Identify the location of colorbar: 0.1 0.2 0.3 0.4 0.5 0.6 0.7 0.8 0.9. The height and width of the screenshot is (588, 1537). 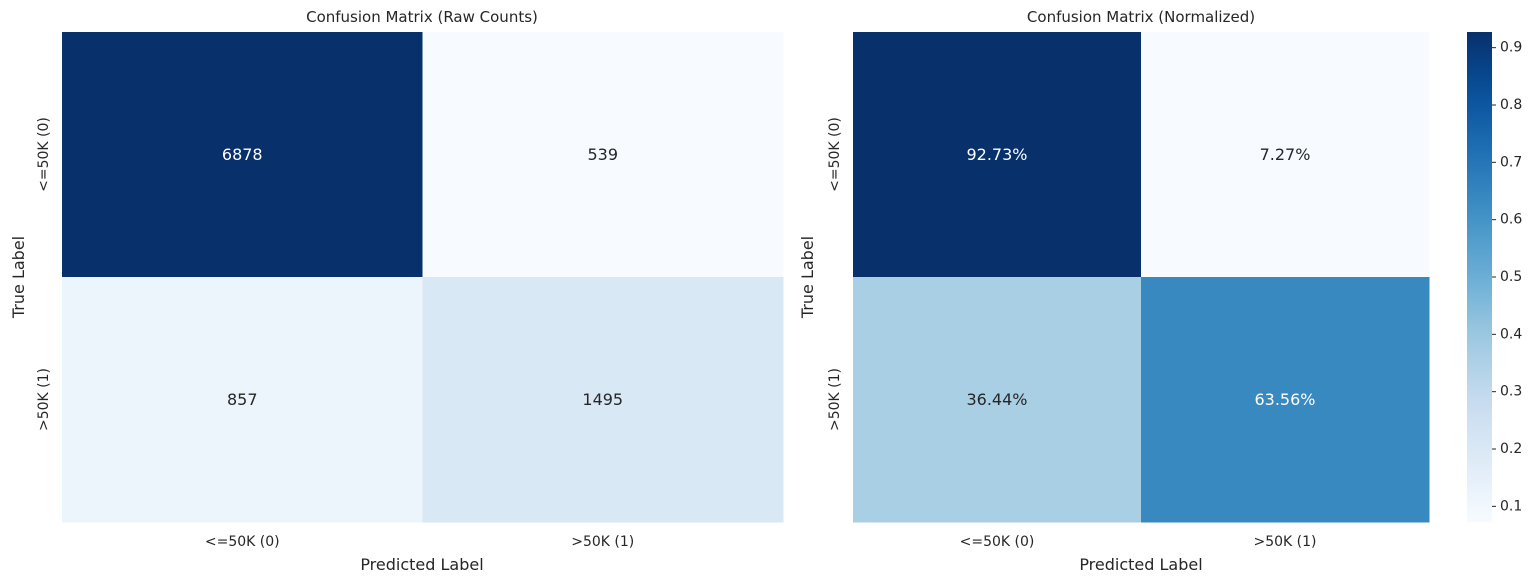
(1494, 277).